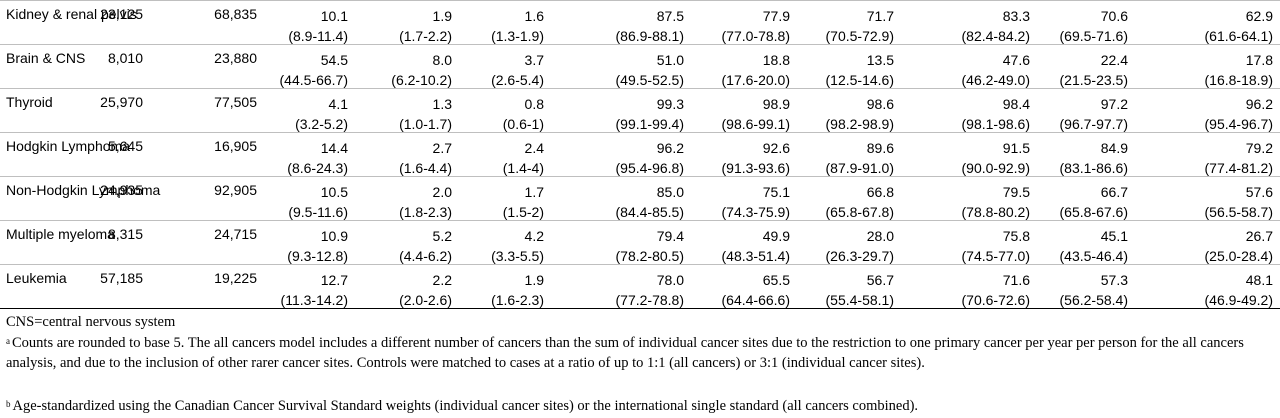 The image size is (1280, 418). What do you see at coordinates (125, 146) in the screenshot?
I see `cases-count: 5,645` at bounding box center [125, 146].